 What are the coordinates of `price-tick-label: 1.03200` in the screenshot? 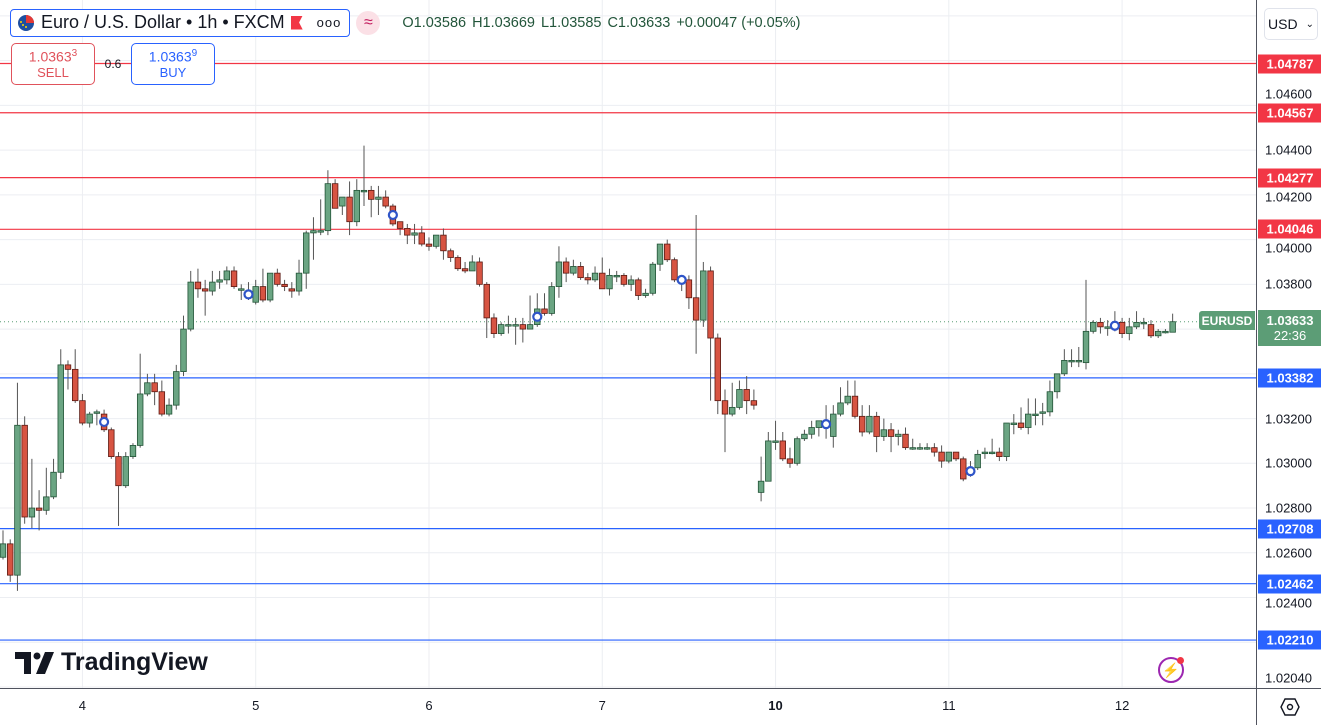 It's located at (1288, 419).